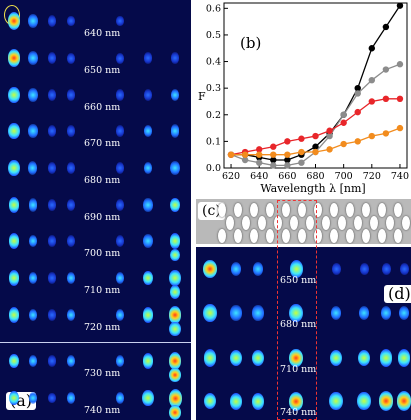 The image size is (411, 420). I want to click on x-axis-label: Wavelength λ [nm], so click(312, 188).